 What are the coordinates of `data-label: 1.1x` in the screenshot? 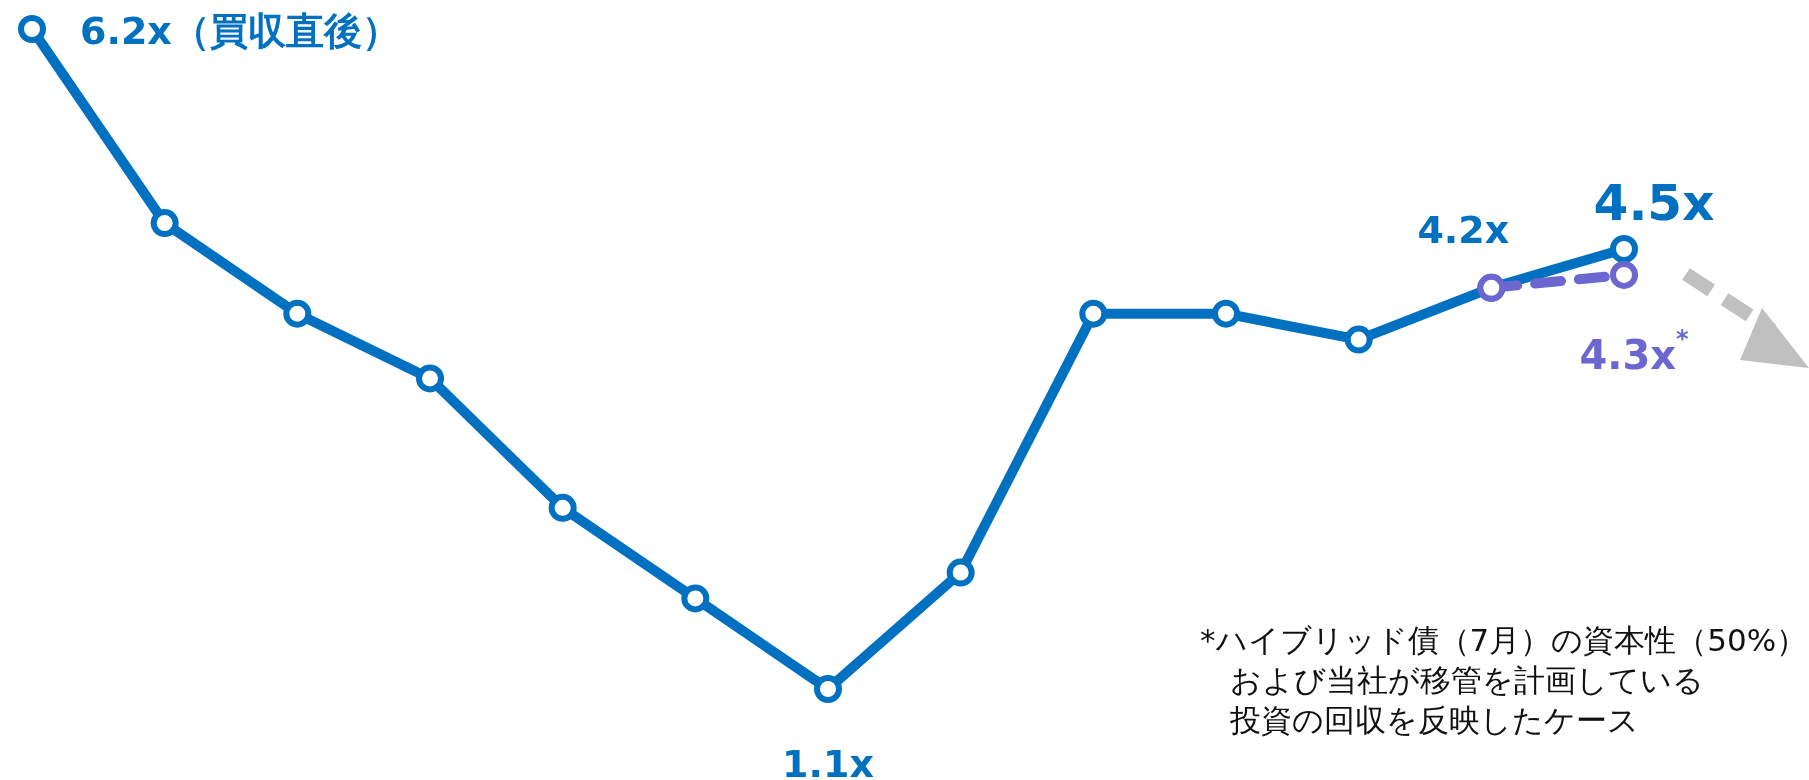 It's located at (828, 760).